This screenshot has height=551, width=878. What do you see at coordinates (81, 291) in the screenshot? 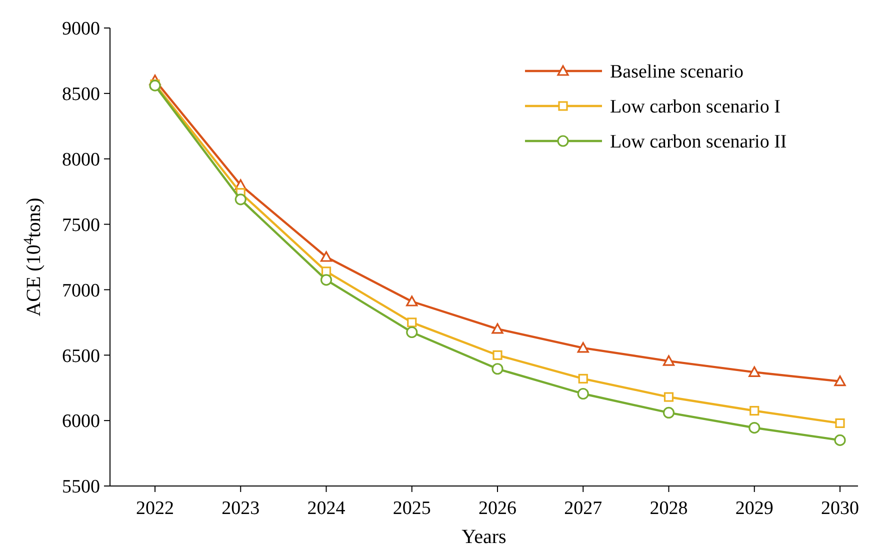
I see `y-tick-label: 7000` at bounding box center [81, 291].